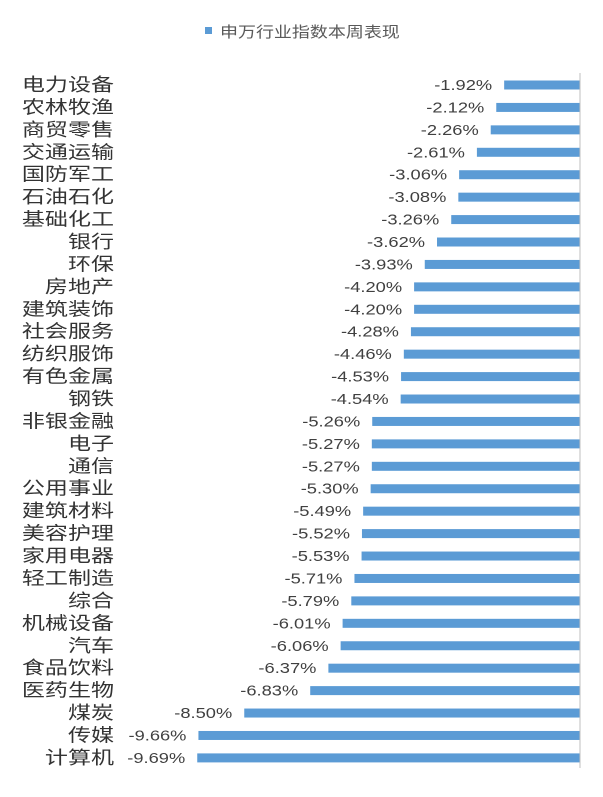  Describe the element at coordinates (301, 220) in the screenshot. I see `bar-row: 基础化工 -3.26%` at that location.